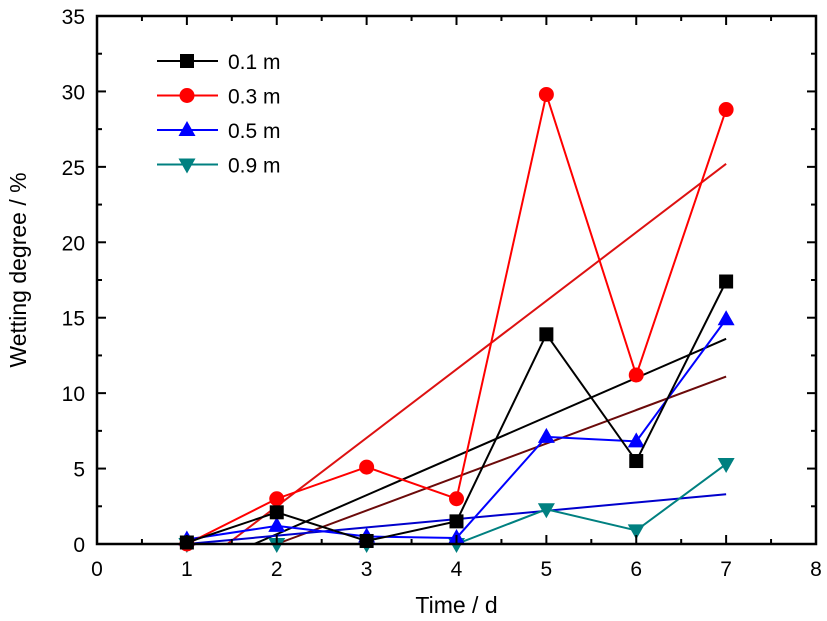  I want to click on y-tick-label: 5, so click(79, 470).